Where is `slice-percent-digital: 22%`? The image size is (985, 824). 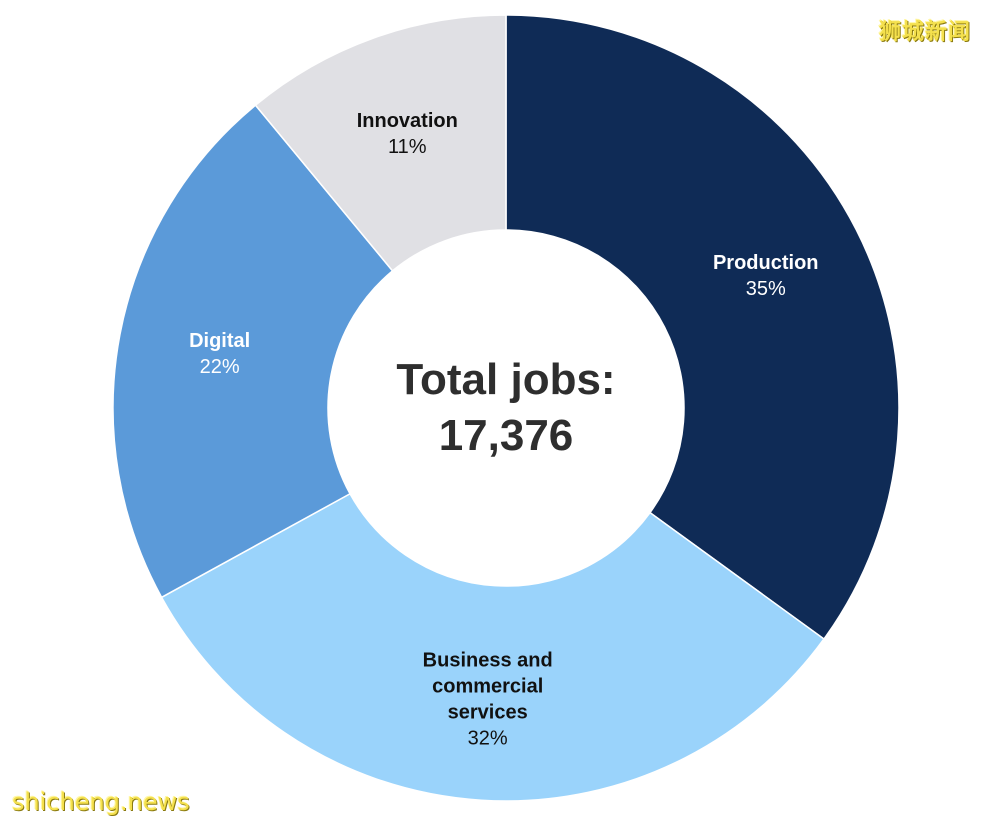
slice-percent-digital: 22% is located at coordinates (220, 367).